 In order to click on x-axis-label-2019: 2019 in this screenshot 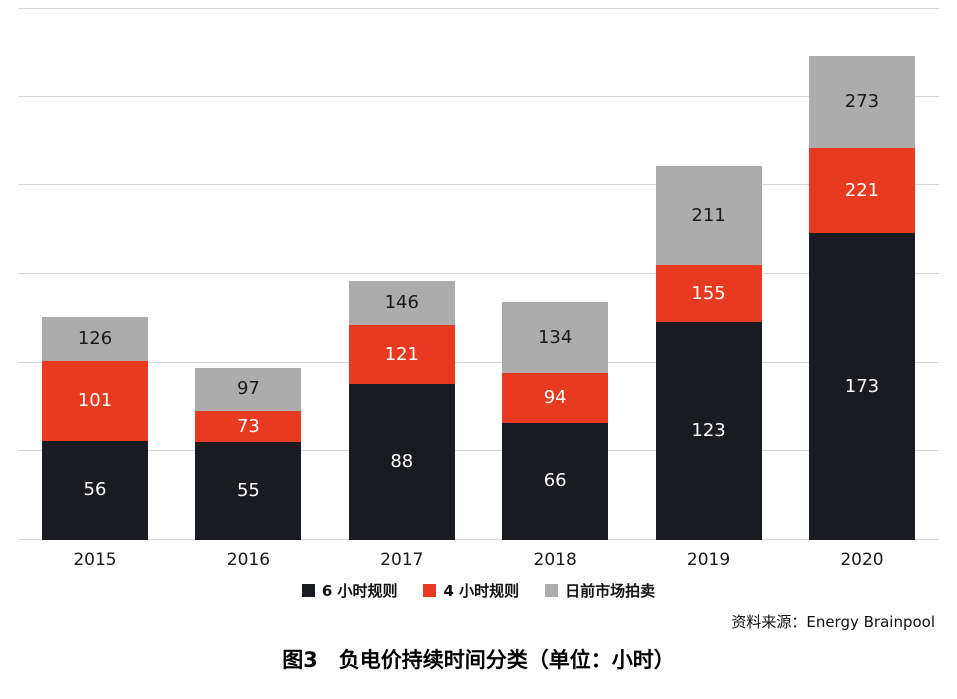, I will do `click(708, 560)`.